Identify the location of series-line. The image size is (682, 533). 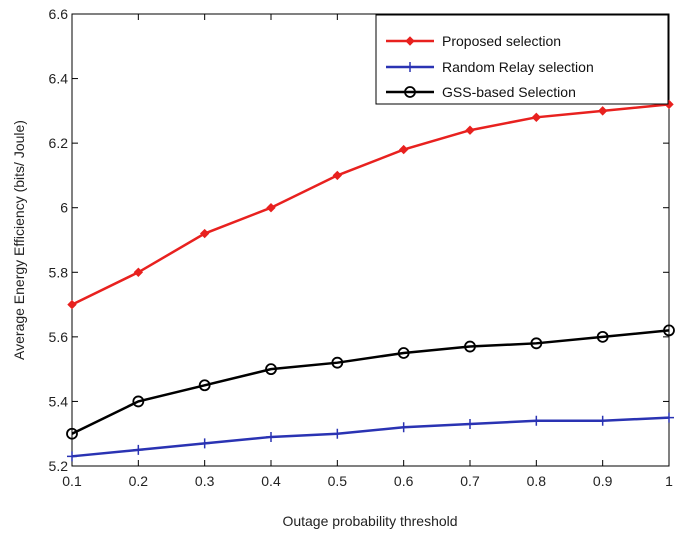
(370, 437).